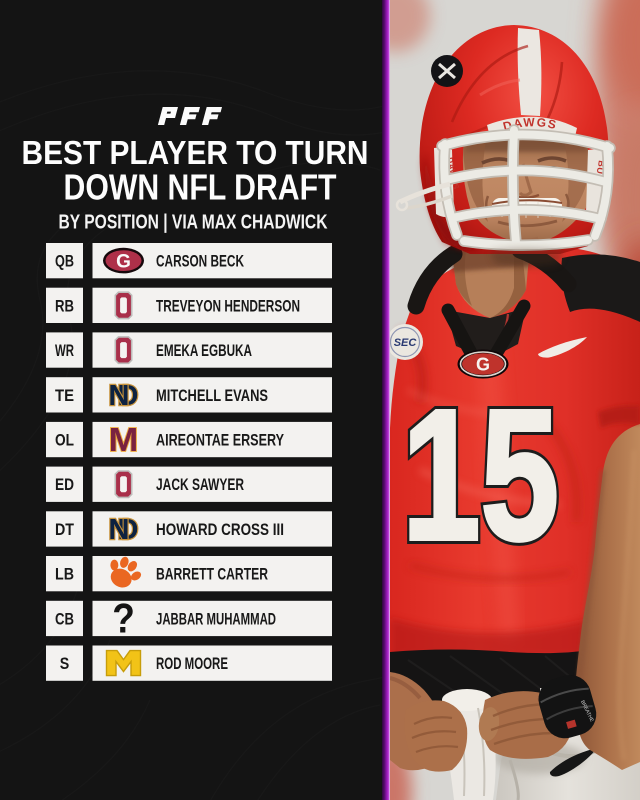 Image resolution: width=640 pixels, height=800 pixels. I want to click on svg-text: HOWARD CROSS III, so click(220, 529).